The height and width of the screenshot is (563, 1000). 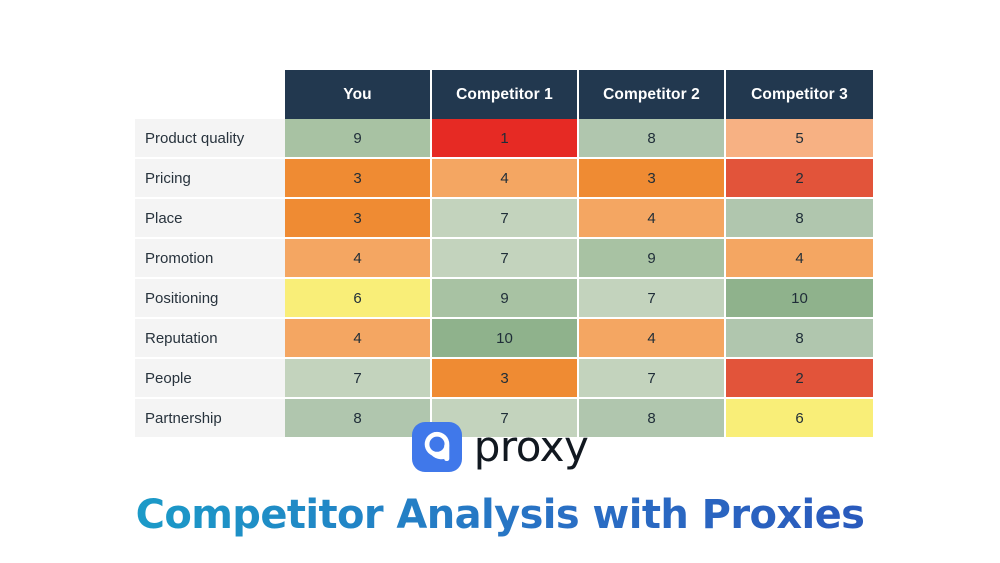 I want to click on row-label-place: Place, so click(x=210, y=219).